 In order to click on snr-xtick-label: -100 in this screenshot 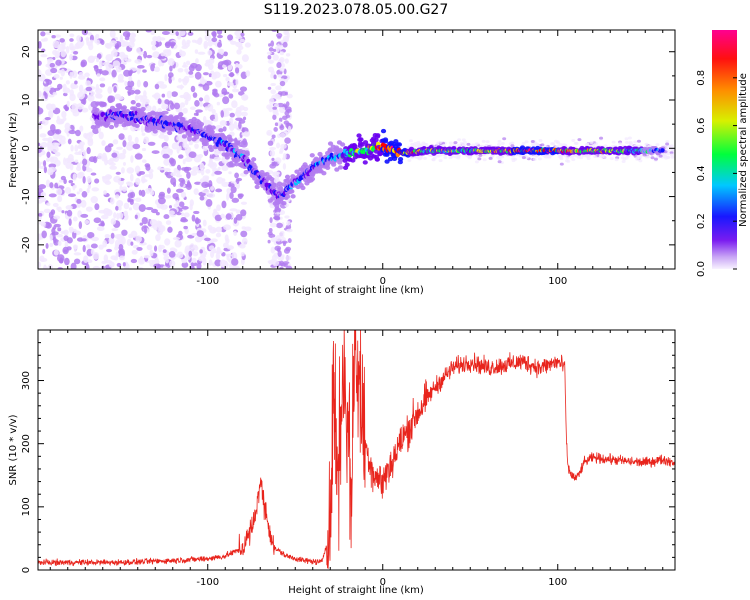, I will do `click(207, 582)`.